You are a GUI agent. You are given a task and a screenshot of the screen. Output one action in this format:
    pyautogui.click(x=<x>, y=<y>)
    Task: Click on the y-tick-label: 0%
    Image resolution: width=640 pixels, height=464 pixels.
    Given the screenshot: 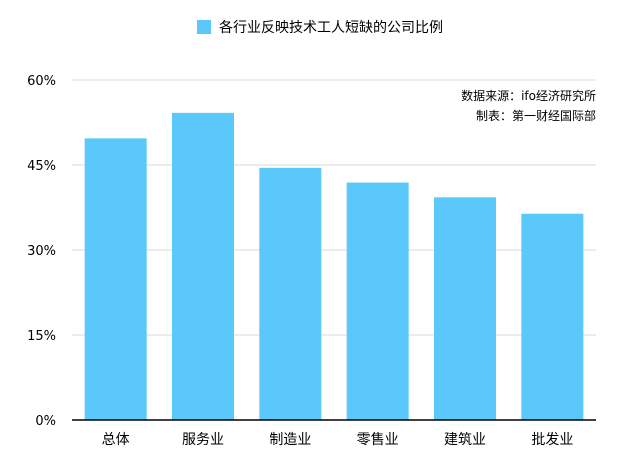 What is the action you would take?
    pyautogui.click(x=45, y=421)
    